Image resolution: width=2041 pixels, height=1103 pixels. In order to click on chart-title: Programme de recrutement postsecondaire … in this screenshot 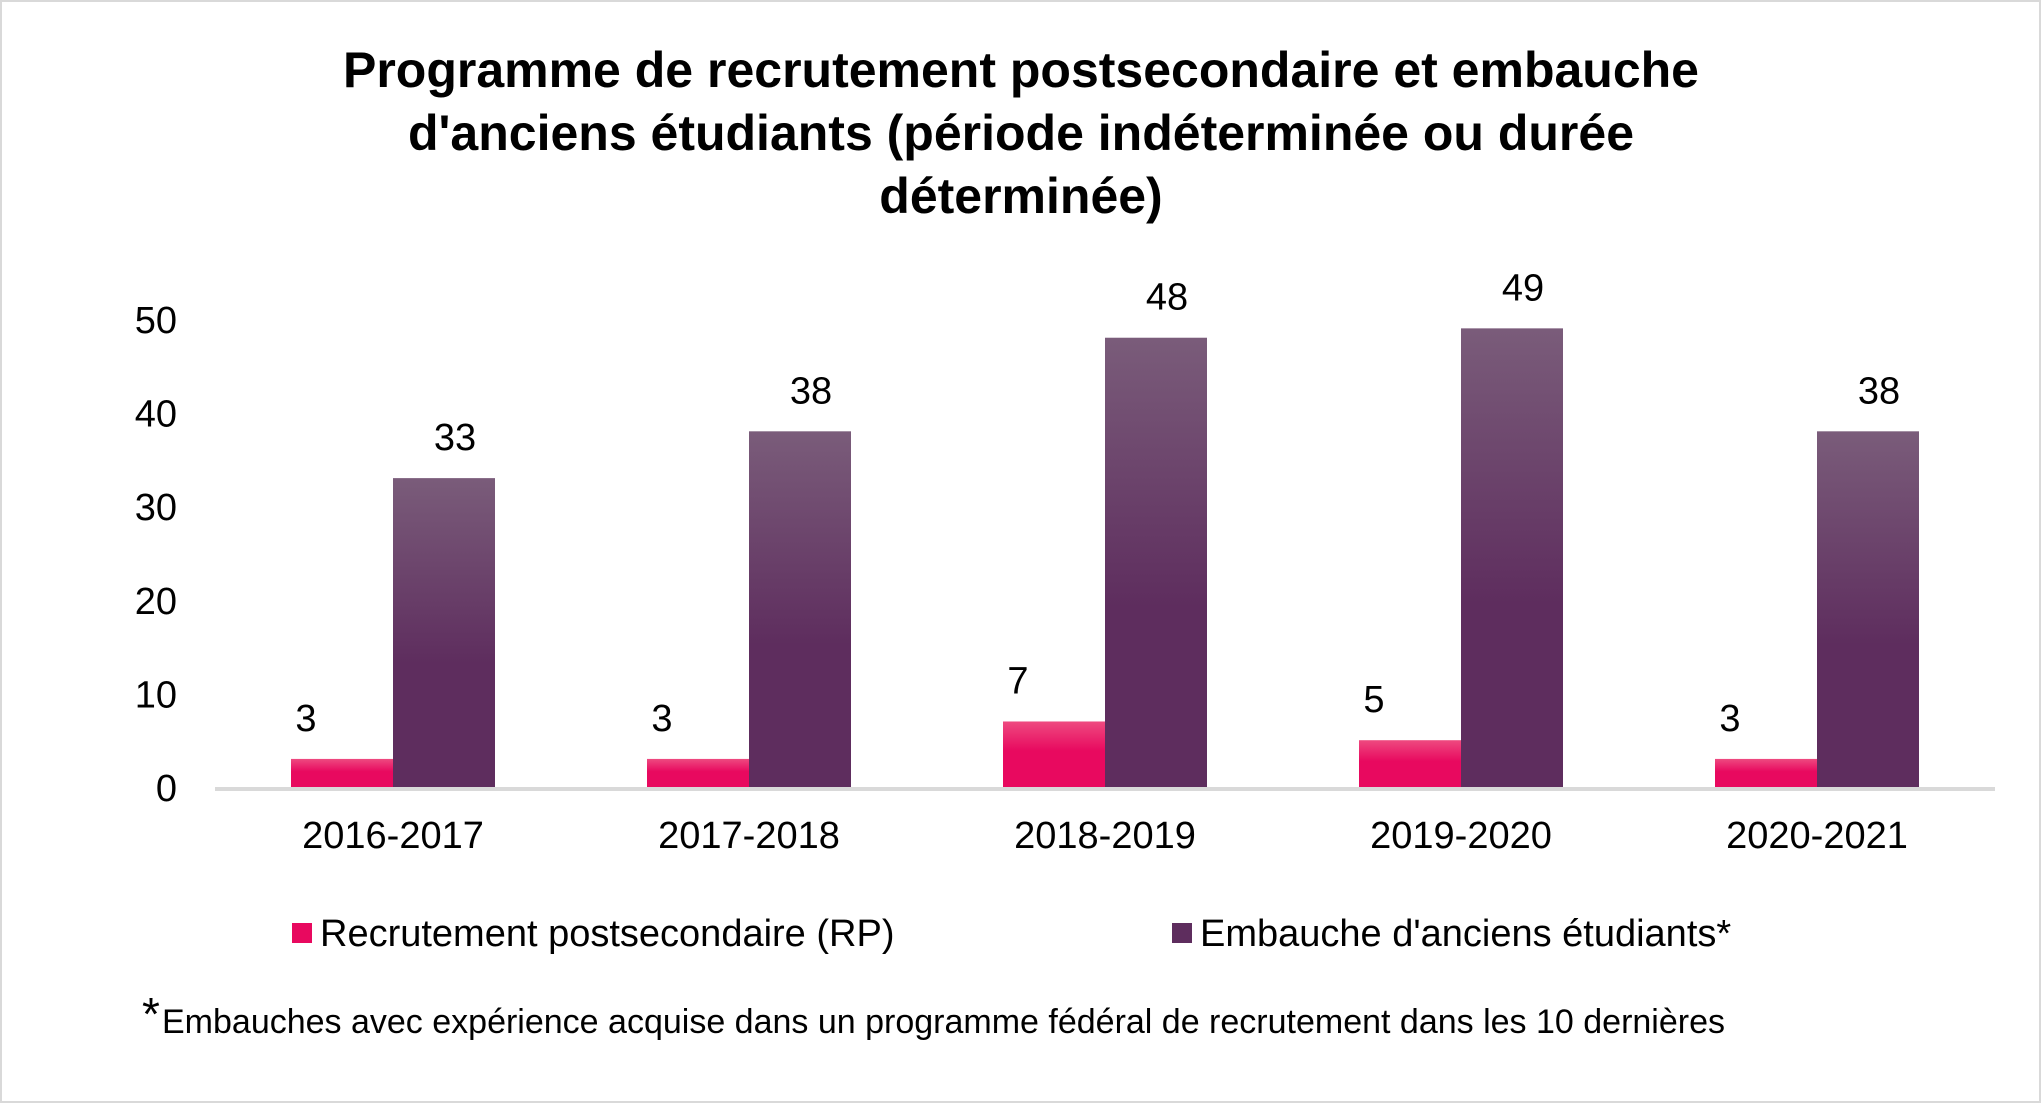, I will do `click(1021, 133)`.